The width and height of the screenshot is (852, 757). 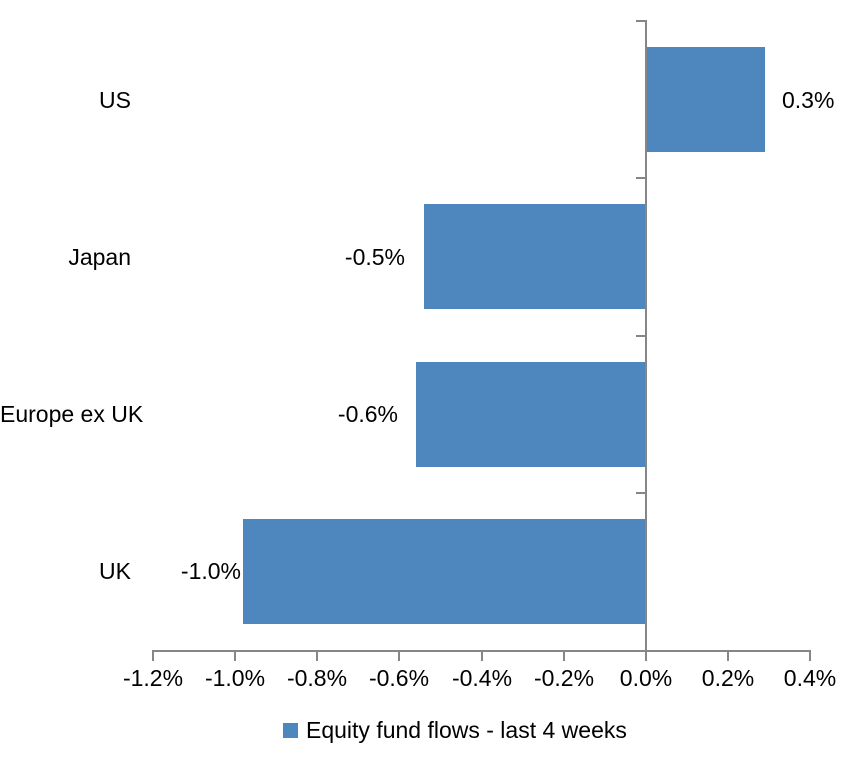 What do you see at coordinates (808, 100) in the screenshot?
I see `data-label: 0.3%` at bounding box center [808, 100].